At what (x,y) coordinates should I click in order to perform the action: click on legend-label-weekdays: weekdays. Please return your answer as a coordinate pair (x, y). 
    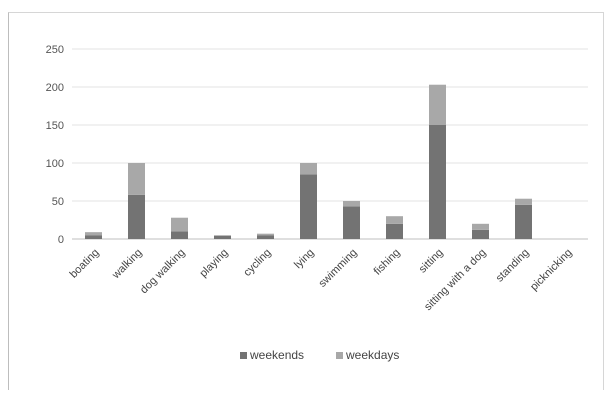
    Looking at the image, I should click on (372, 355).